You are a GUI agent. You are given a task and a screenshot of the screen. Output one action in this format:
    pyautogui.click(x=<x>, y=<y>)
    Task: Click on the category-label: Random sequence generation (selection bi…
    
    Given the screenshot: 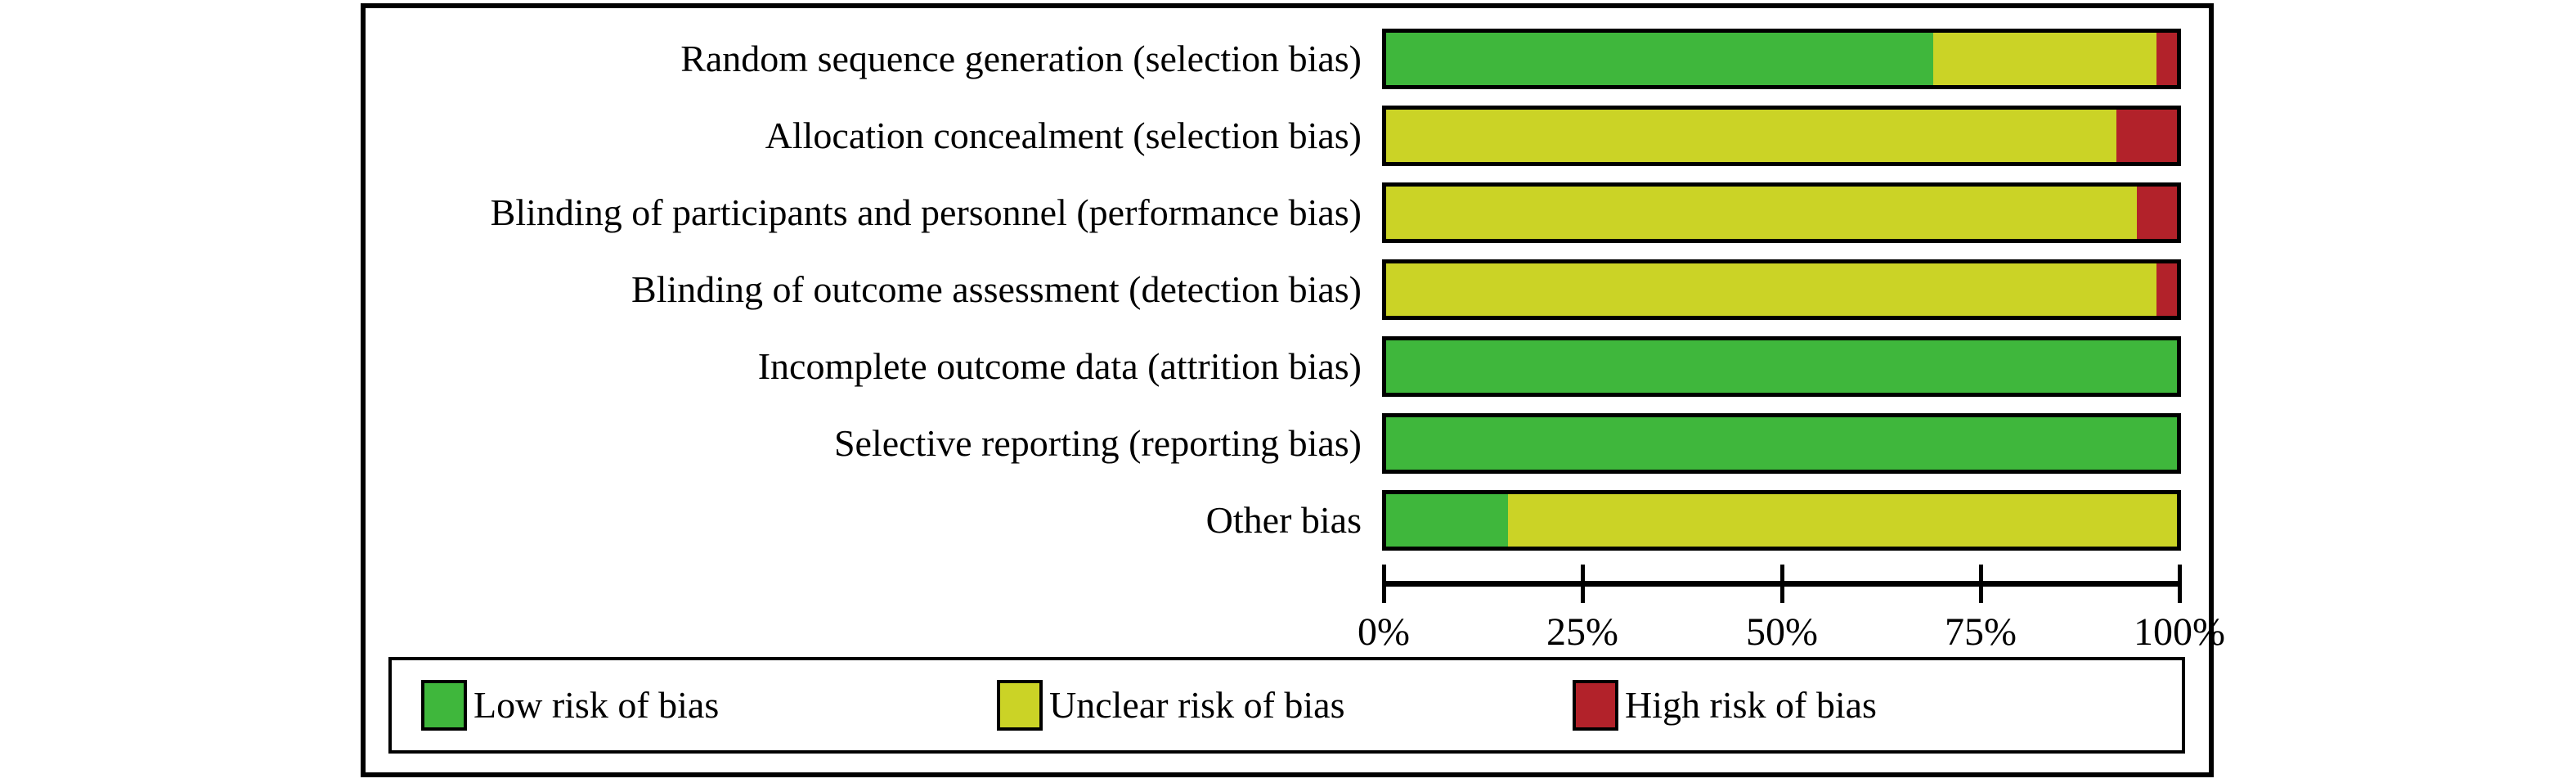 What is the action you would take?
    pyautogui.click(x=1021, y=59)
    